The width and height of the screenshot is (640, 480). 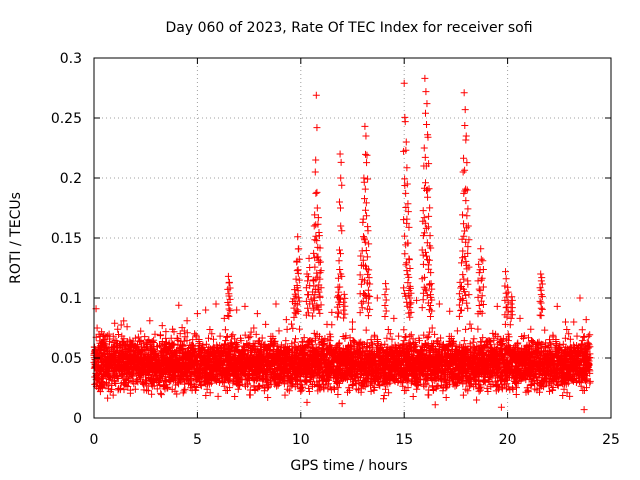 I want to click on x-tick-label: 10, so click(x=301, y=440).